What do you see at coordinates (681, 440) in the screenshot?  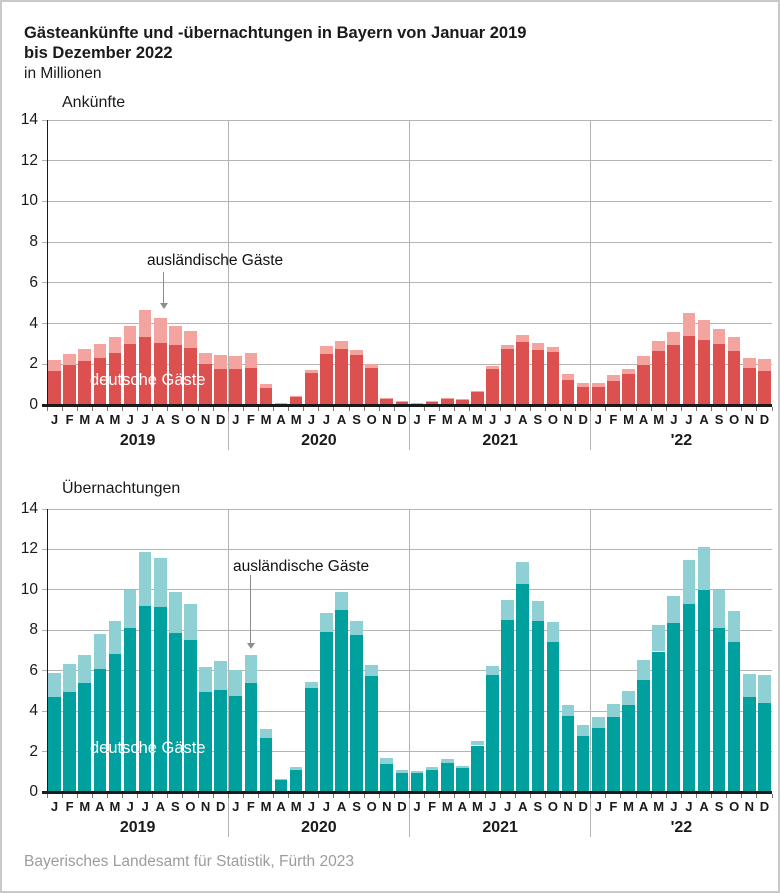 I see `year-label: '22` at bounding box center [681, 440].